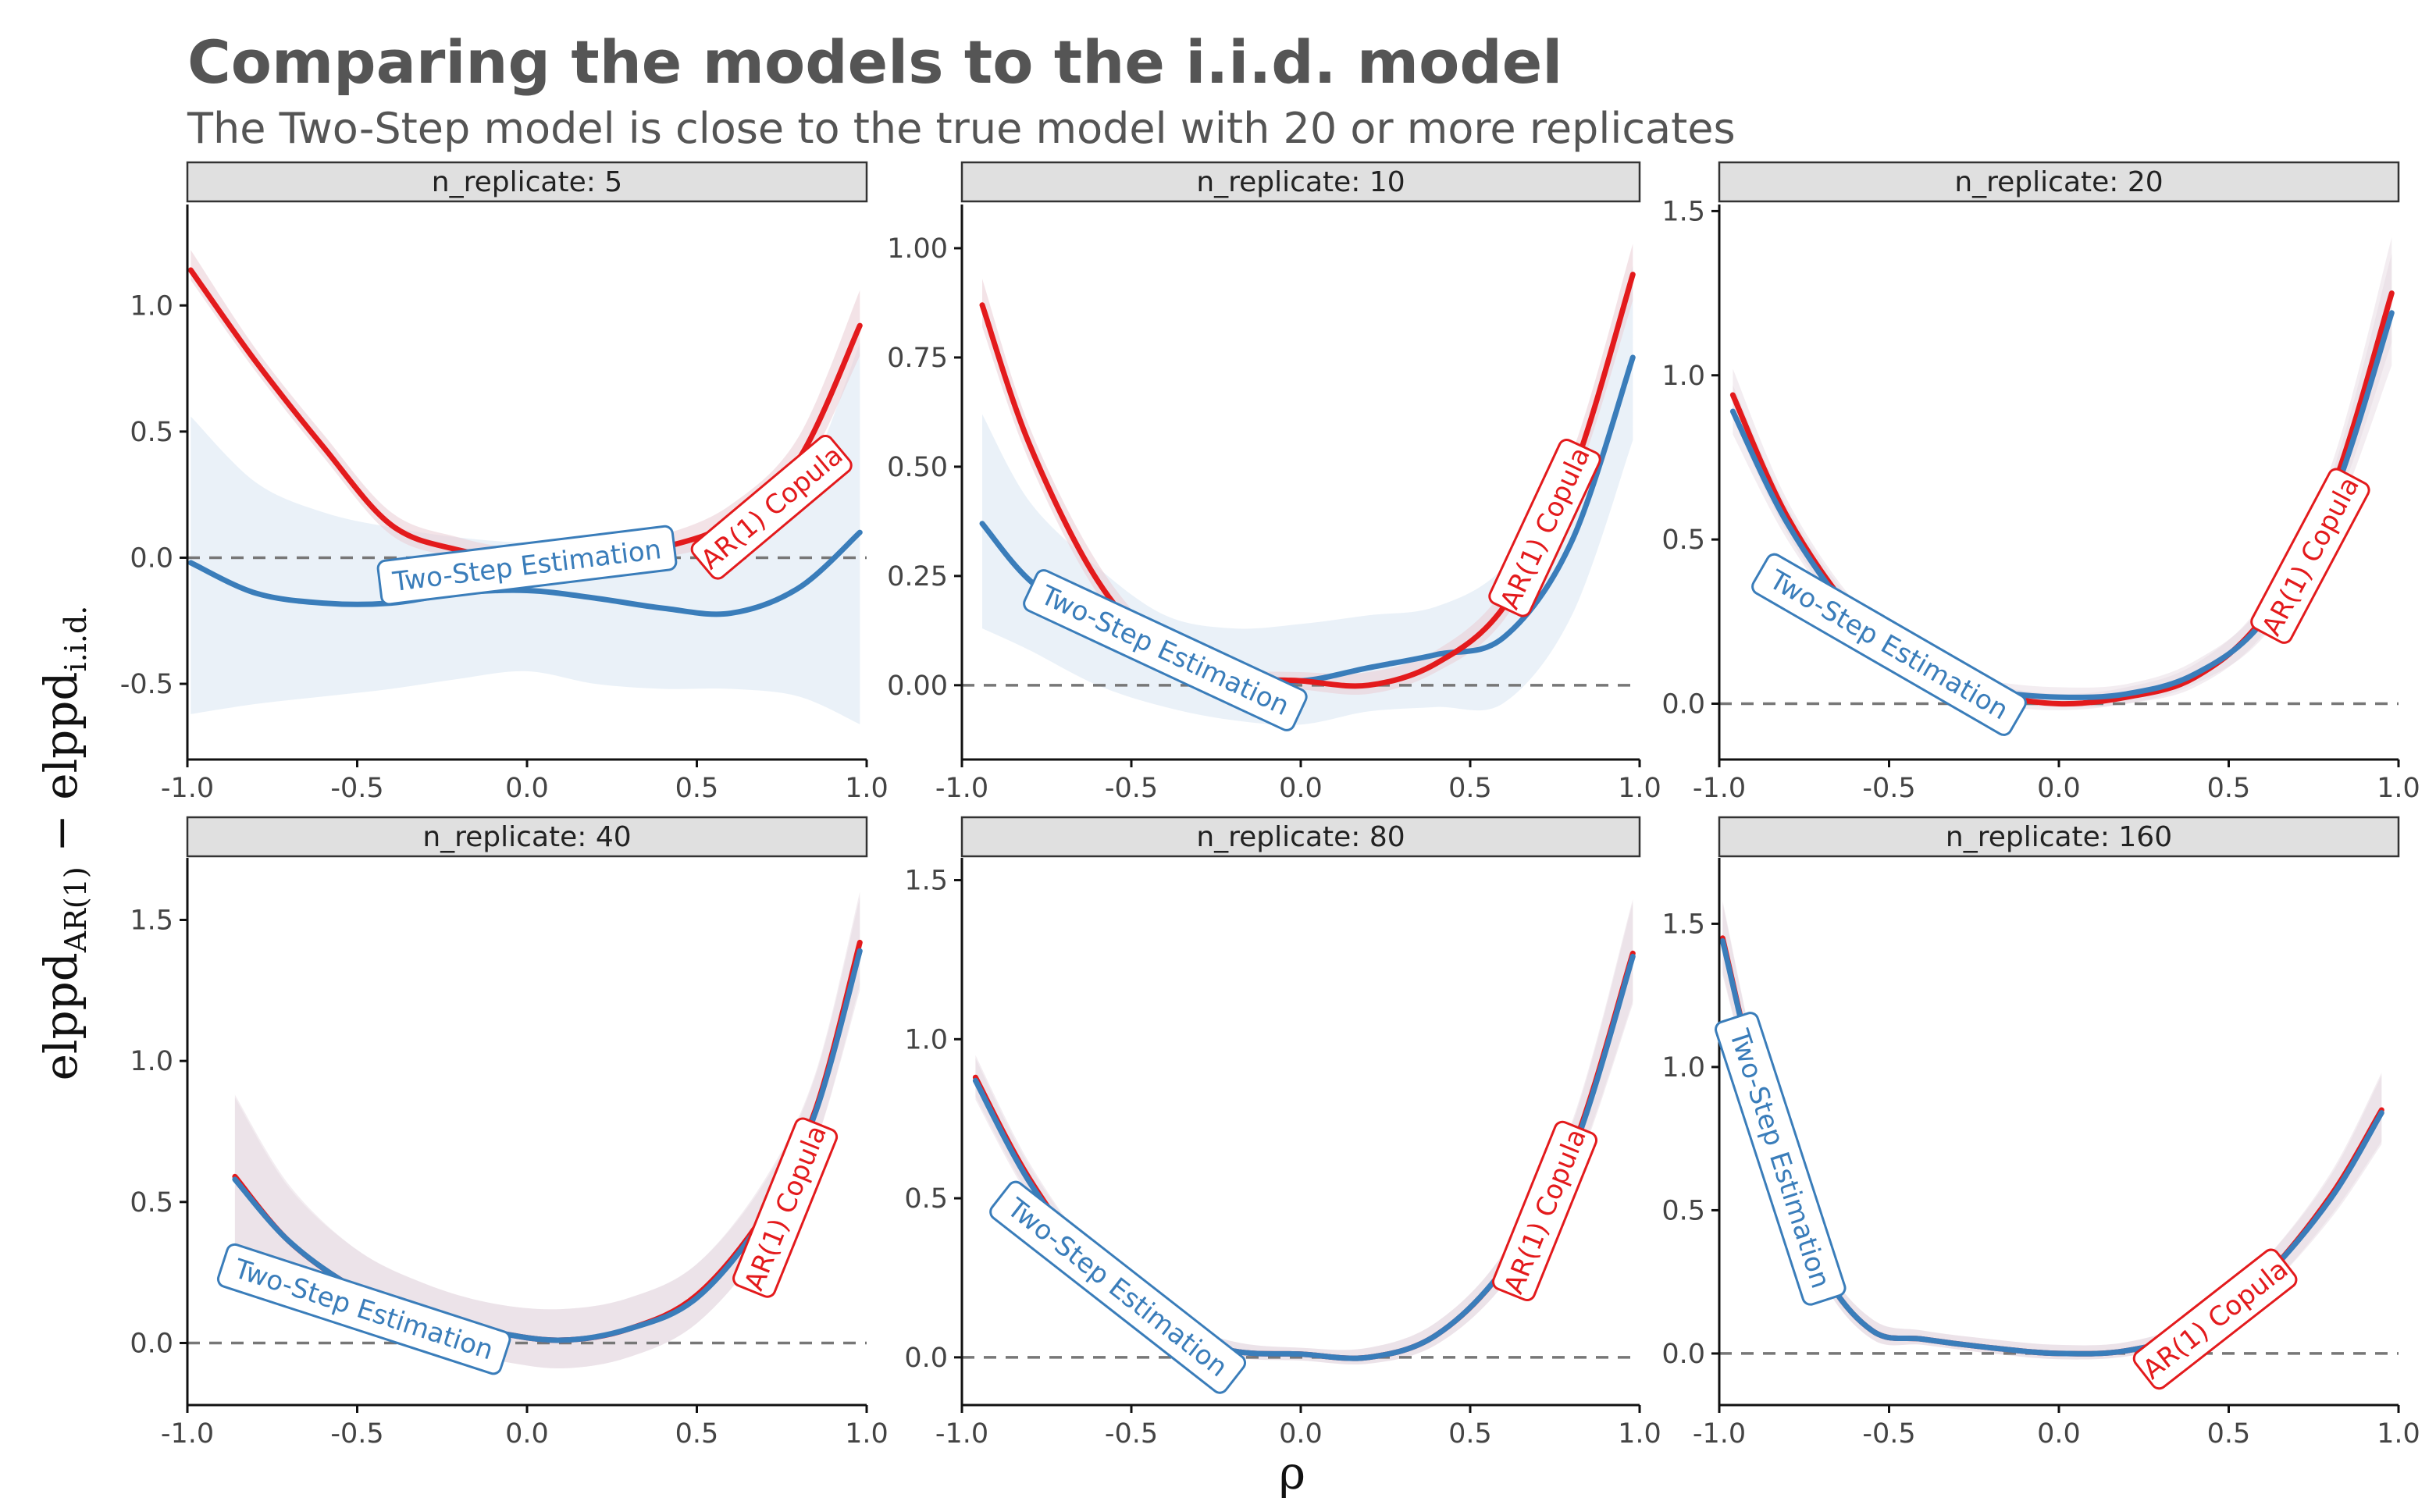  I want to click on facet-strip-label: n_replicate: 40, so click(526, 837).